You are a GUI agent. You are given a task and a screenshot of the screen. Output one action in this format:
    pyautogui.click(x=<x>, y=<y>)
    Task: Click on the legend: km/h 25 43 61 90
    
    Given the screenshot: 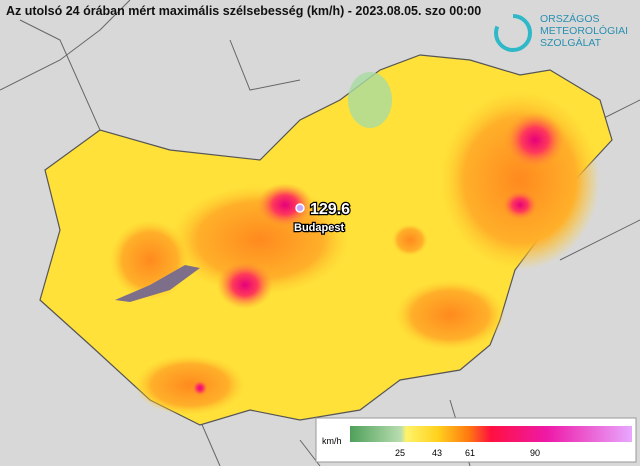 What is the action you would take?
    pyautogui.click(x=476, y=440)
    